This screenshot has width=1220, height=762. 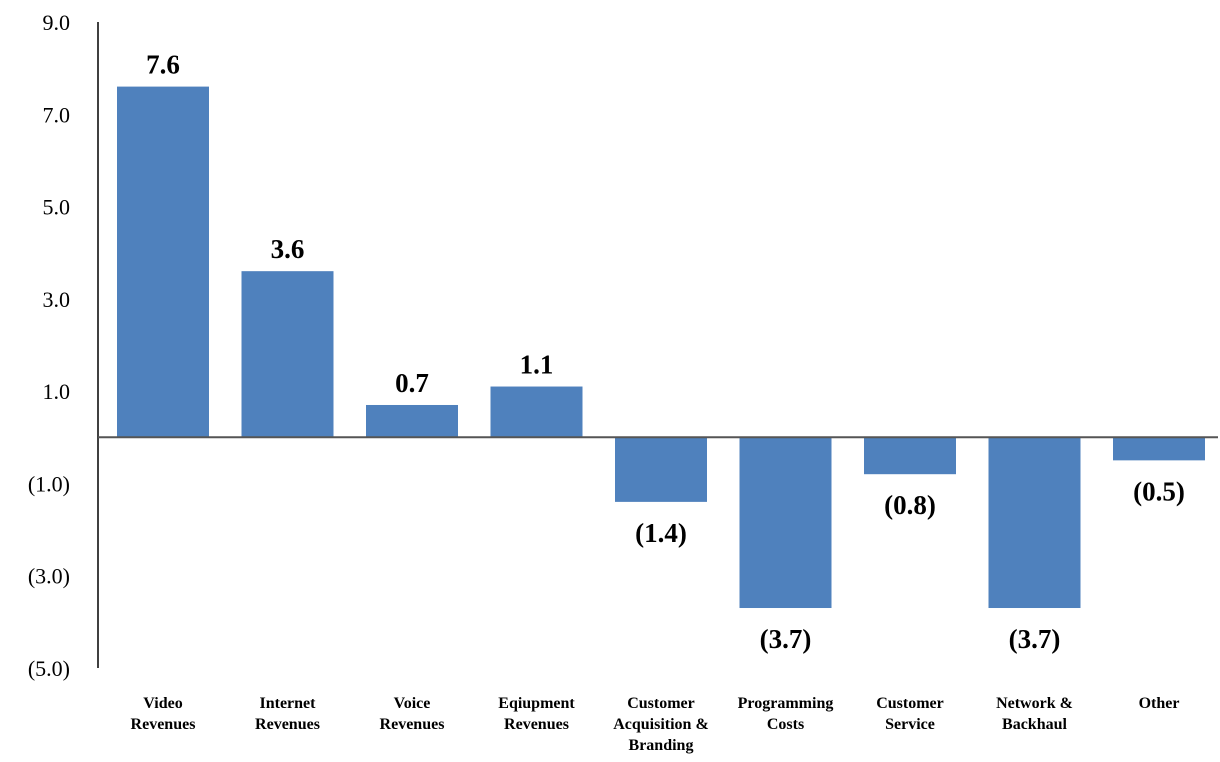 I want to click on data-label: (1.4), so click(x=661, y=533).